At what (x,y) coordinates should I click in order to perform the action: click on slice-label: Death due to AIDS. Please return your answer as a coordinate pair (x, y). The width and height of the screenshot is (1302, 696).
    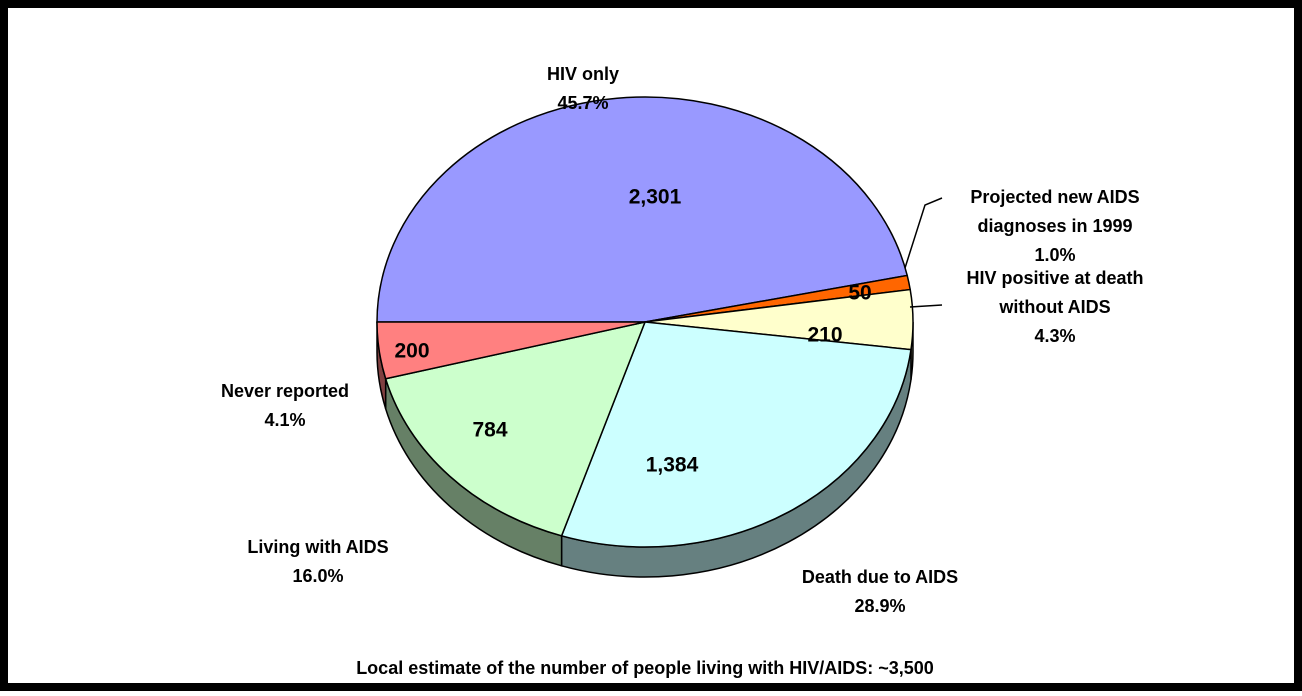
    Looking at the image, I should click on (880, 577).